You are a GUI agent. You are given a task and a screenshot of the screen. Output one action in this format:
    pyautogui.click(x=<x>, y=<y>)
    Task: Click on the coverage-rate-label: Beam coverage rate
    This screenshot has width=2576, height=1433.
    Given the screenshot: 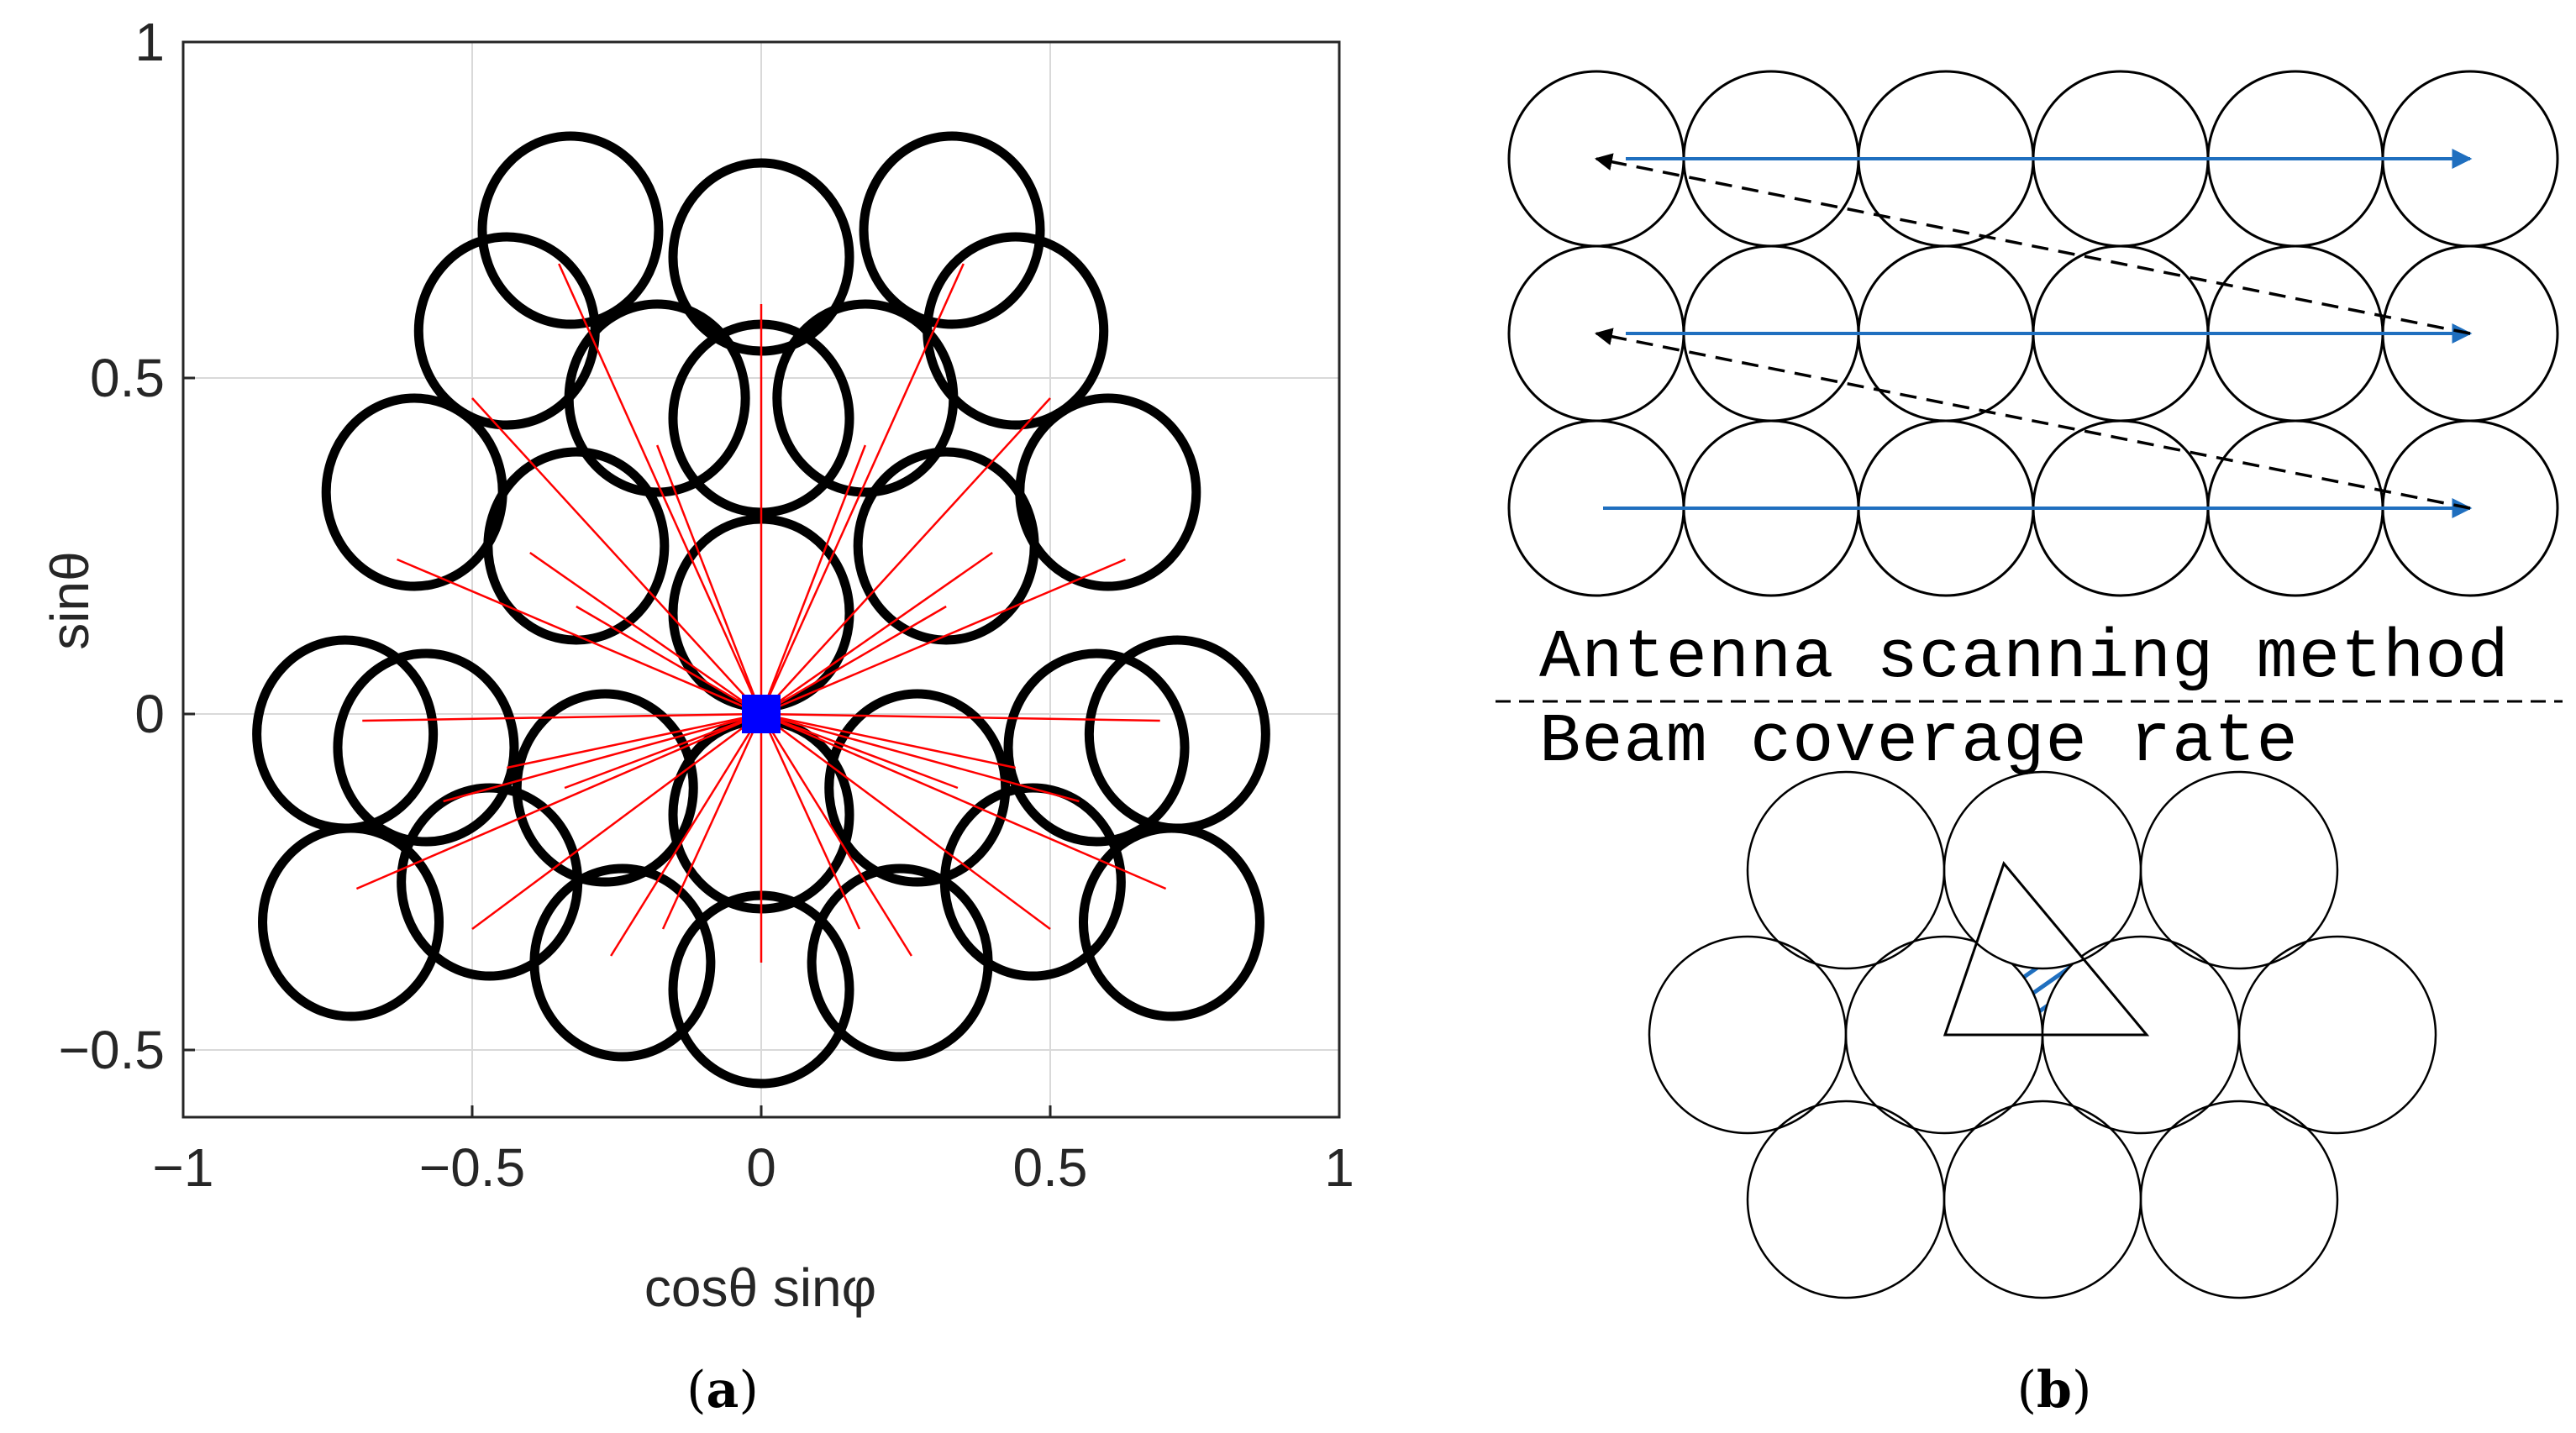 What is the action you would take?
    pyautogui.click(x=1919, y=742)
    